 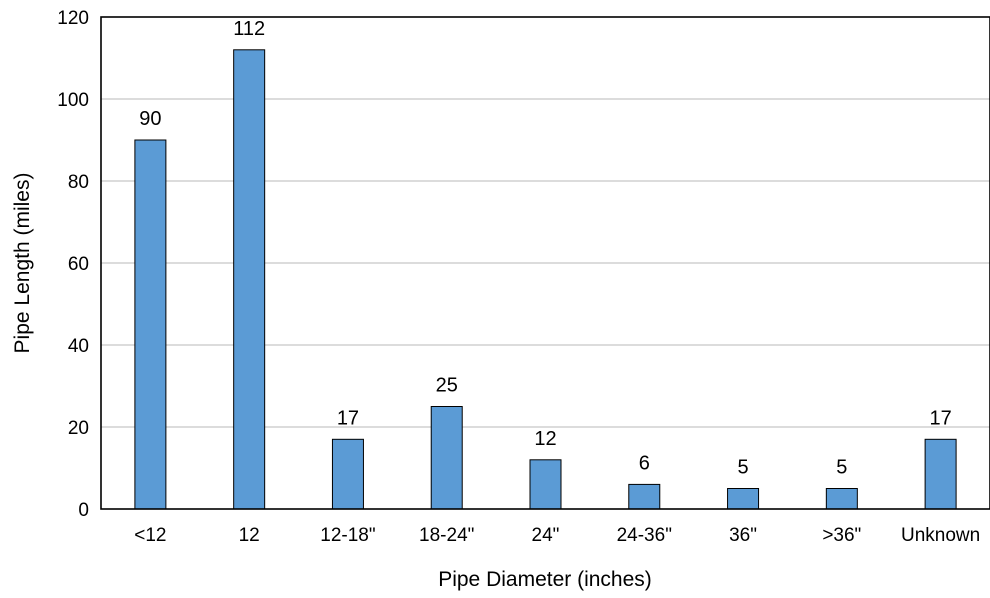 I want to click on y-tick-label: 40, so click(x=78, y=346).